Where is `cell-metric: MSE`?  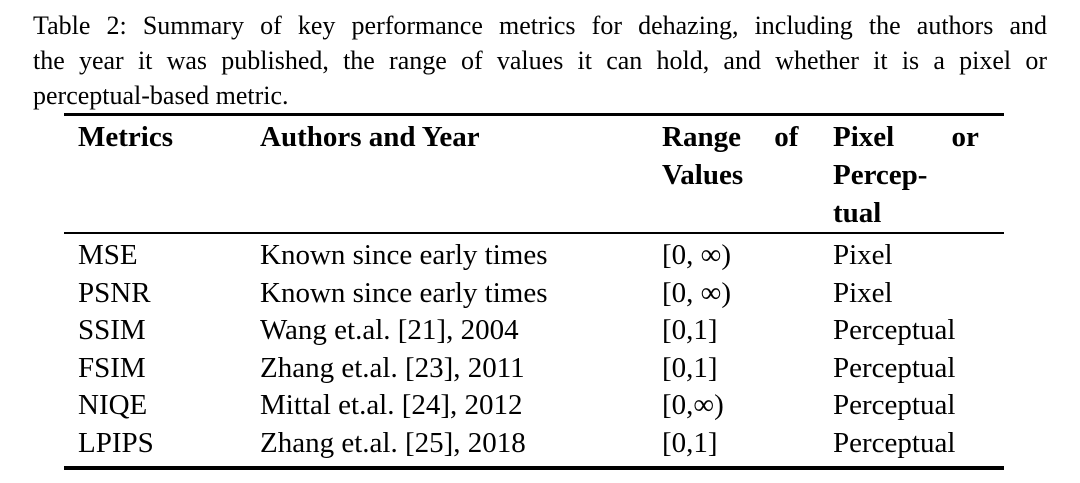 cell-metric: MSE is located at coordinates (108, 255).